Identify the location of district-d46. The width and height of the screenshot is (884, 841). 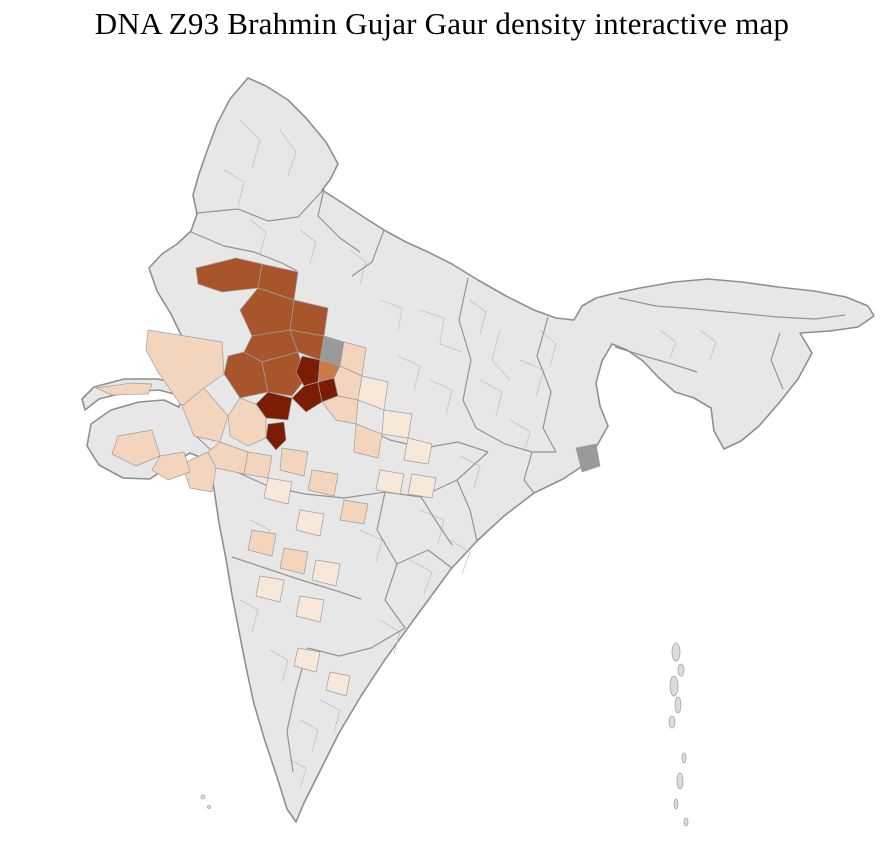
(270, 589).